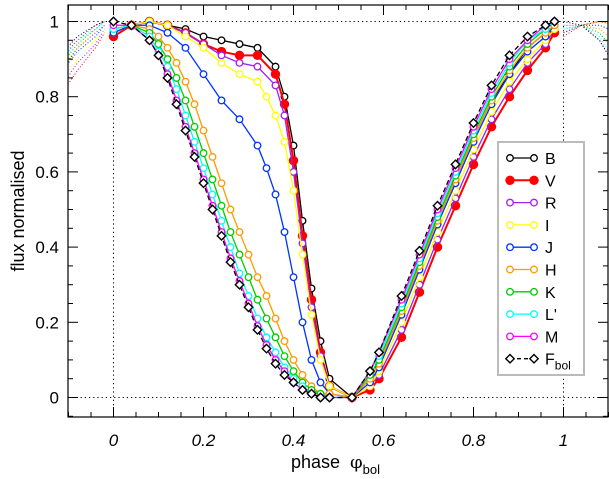 Image resolution: width=609 pixels, height=479 pixels. Describe the element at coordinates (530, 181) in the screenshot. I see `legend-entry: V` at that location.